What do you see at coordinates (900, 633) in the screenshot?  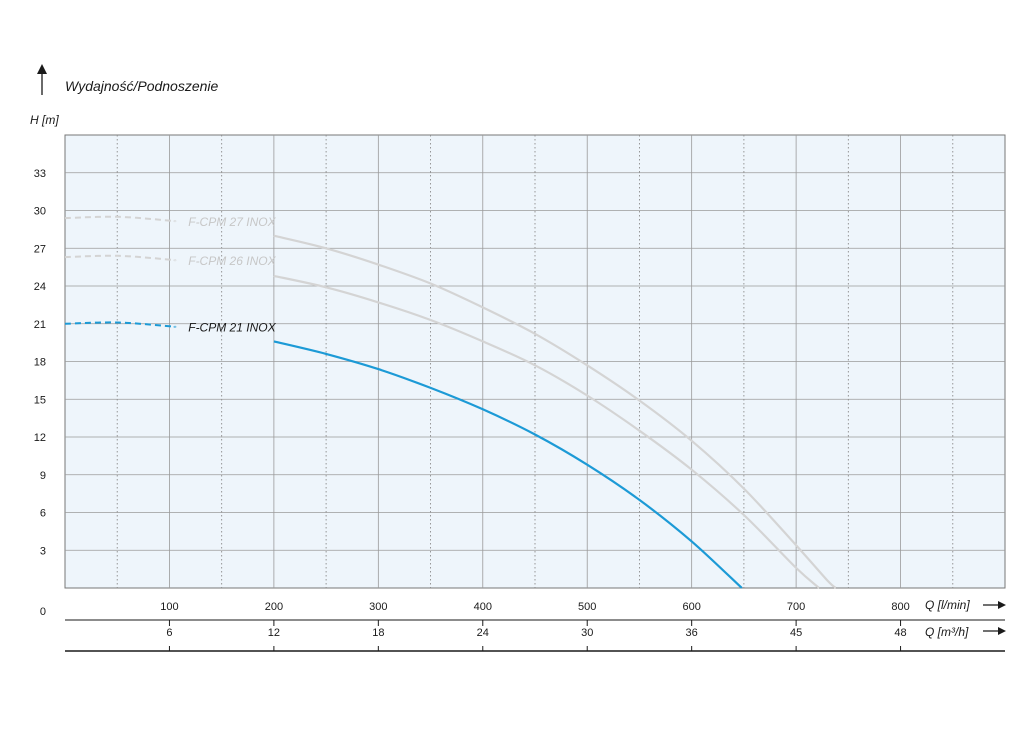 I see `x-tick-label-secondary: 48` at bounding box center [900, 633].